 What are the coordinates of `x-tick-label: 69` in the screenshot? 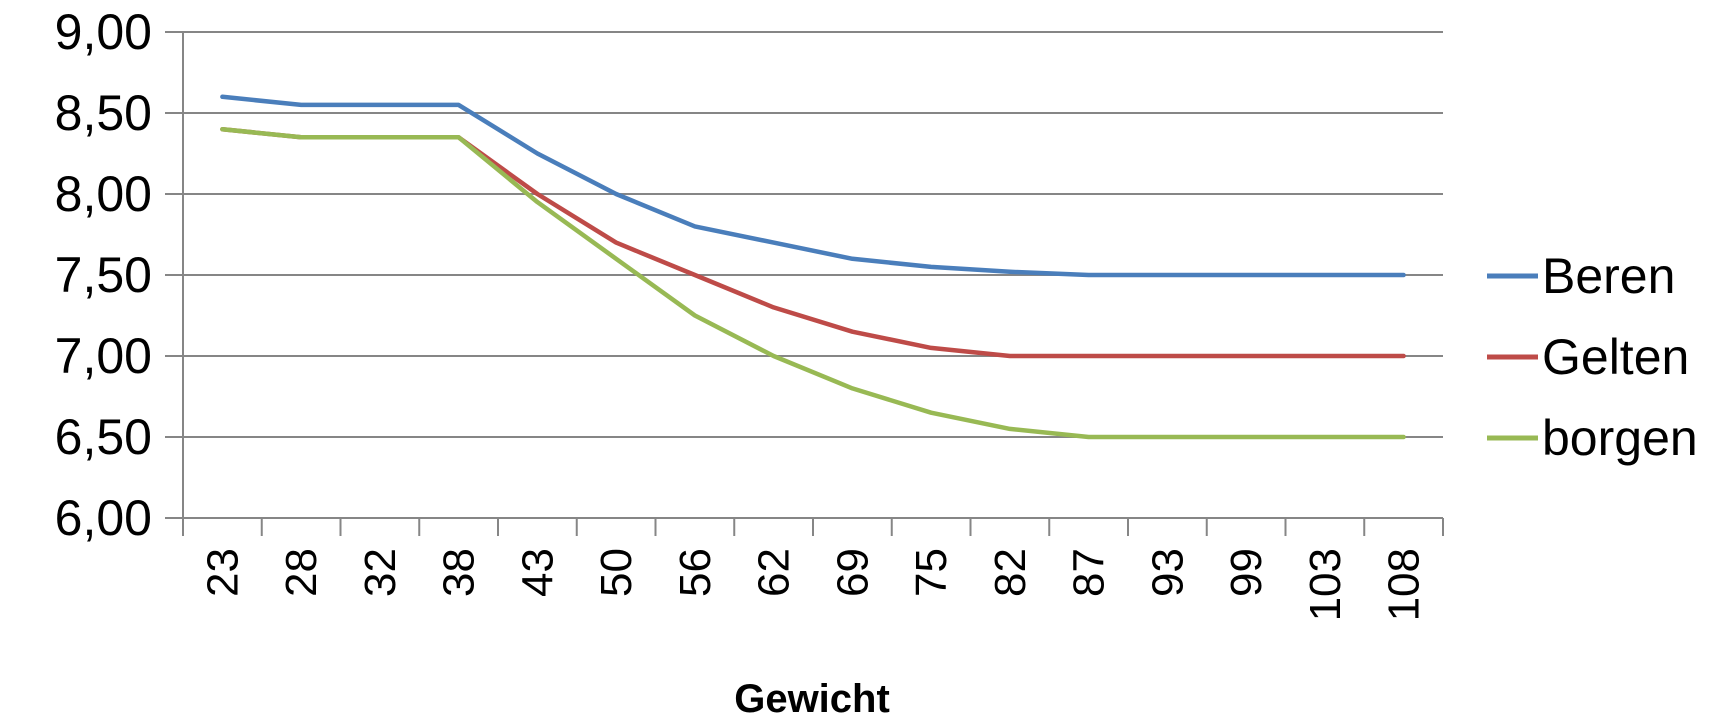 It's located at (852, 572).